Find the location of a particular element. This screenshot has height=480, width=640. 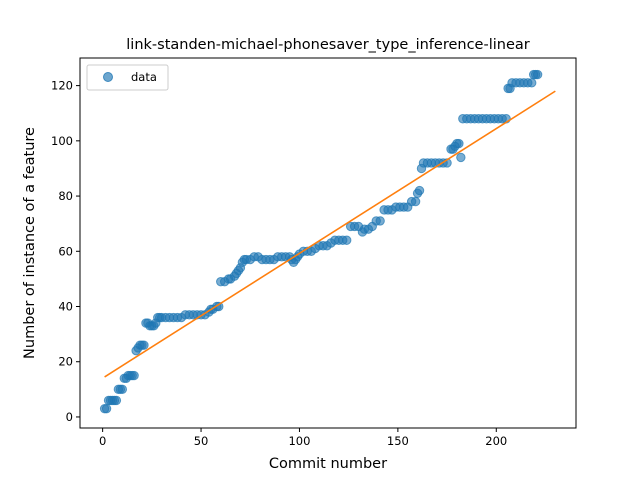

x-tick-label: 0 is located at coordinates (102, 441).